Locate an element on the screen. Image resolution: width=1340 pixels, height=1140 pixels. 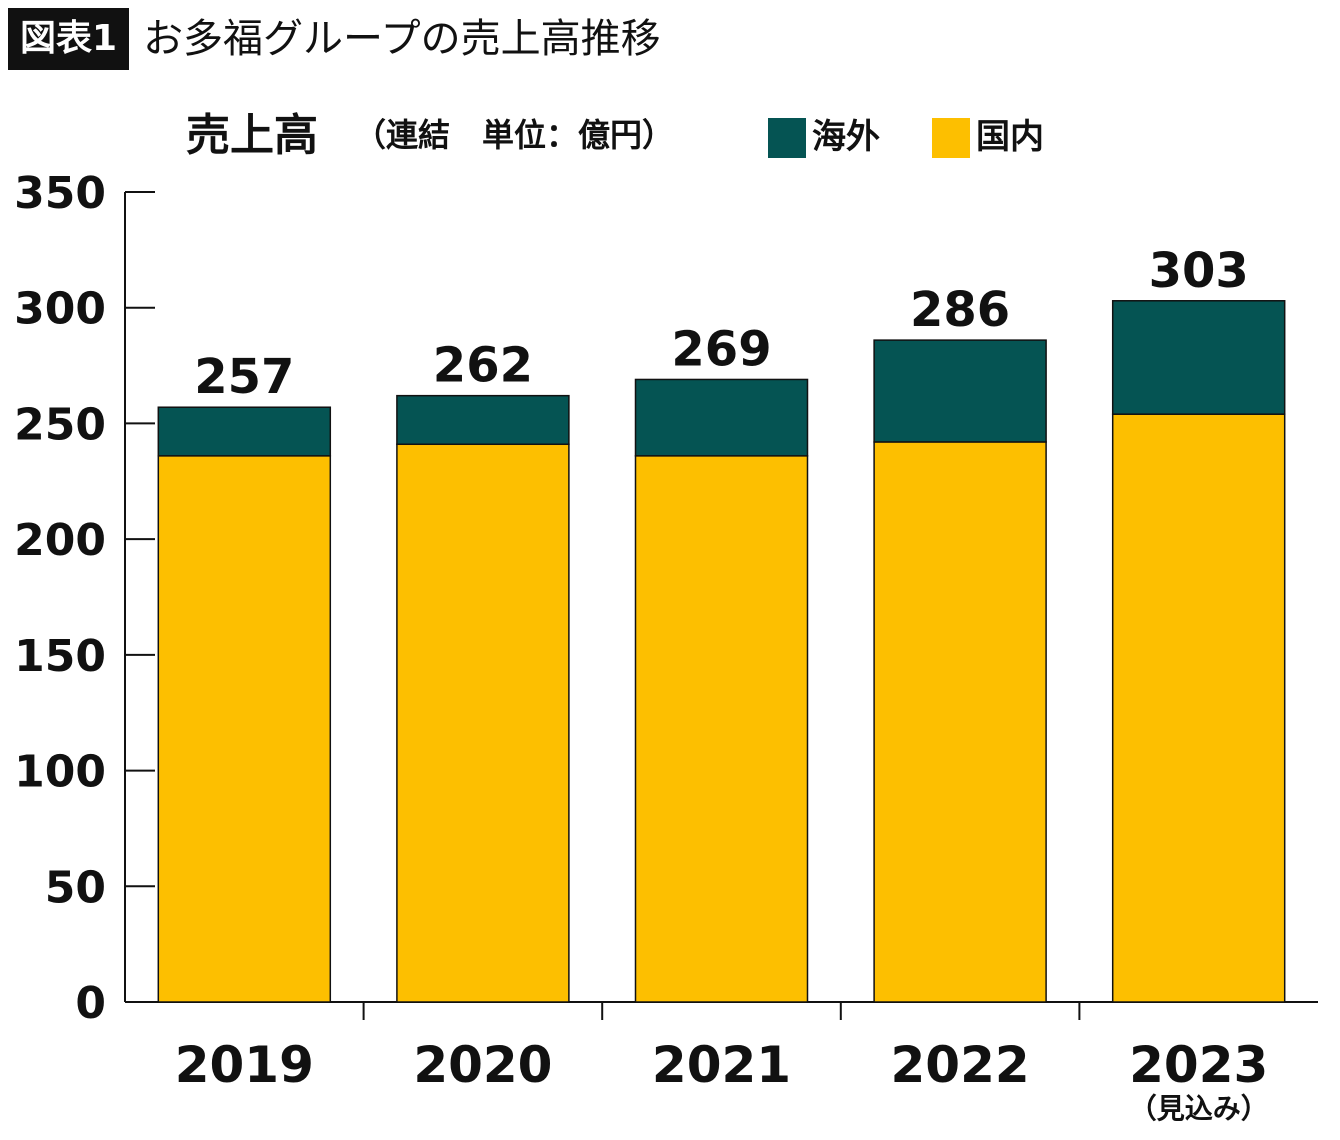
figure-title: お多福グループの売上高推移 is located at coordinates (402, 39).